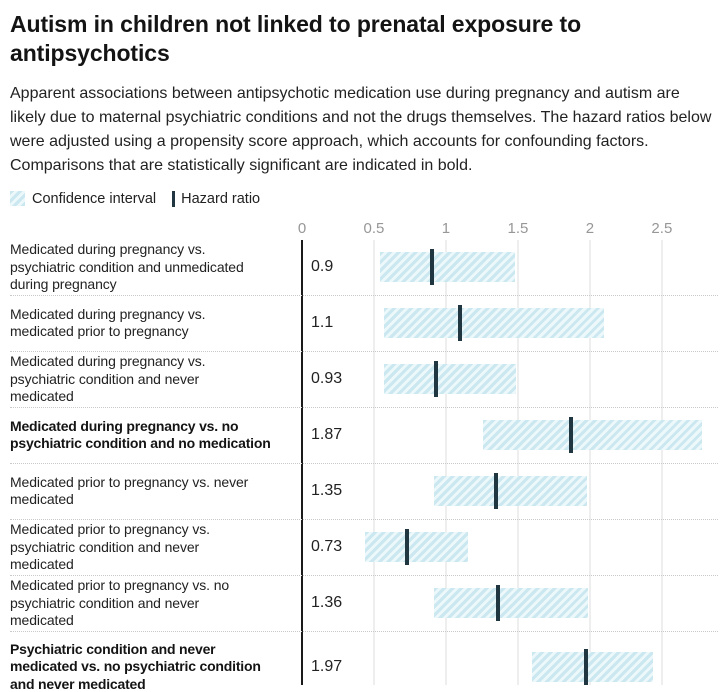 Image resolution: width=728 pixels, height=692 pixels. I want to click on hazard-ratio-value: 1.97, so click(327, 666).